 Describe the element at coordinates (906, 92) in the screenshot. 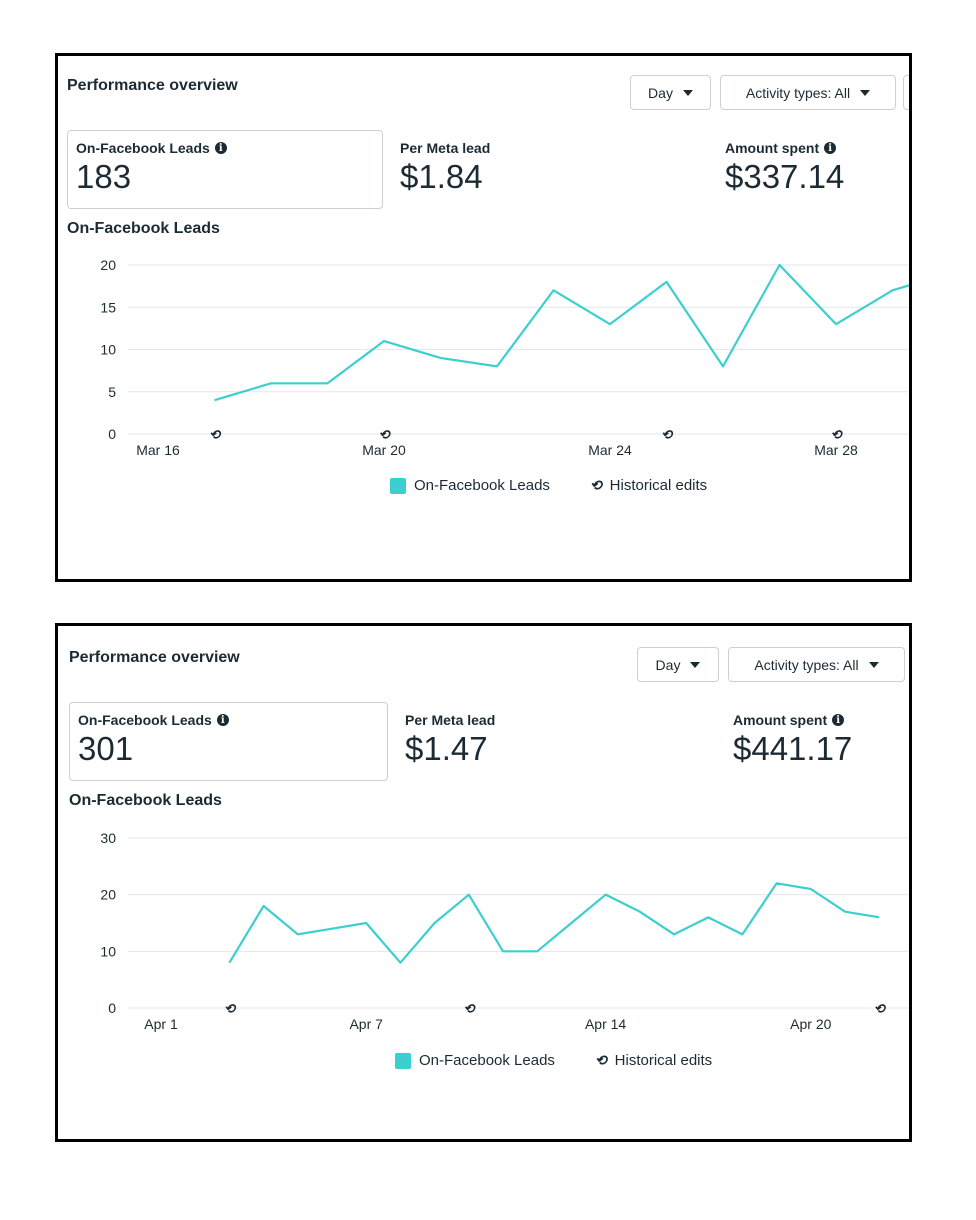

I see `more-dropdown` at that location.